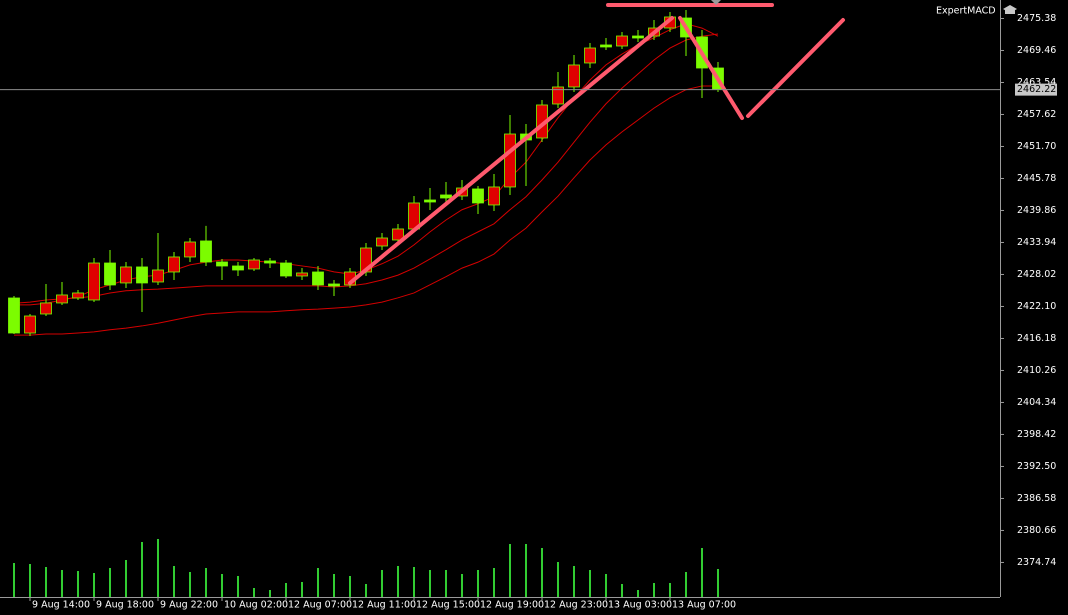 The width and height of the screenshot is (1068, 615). Describe the element at coordinates (1036, 402) in the screenshot. I see `y-tick-label: 2404.34` at that location.